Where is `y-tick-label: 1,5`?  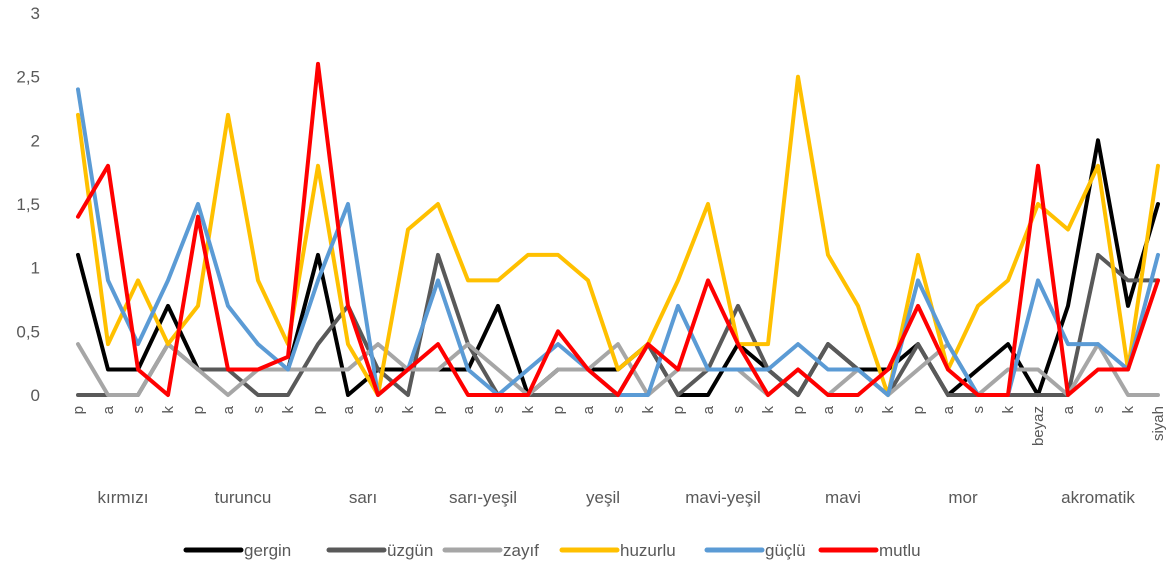 y-tick-label: 1,5 is located at coordinates (28, 204).